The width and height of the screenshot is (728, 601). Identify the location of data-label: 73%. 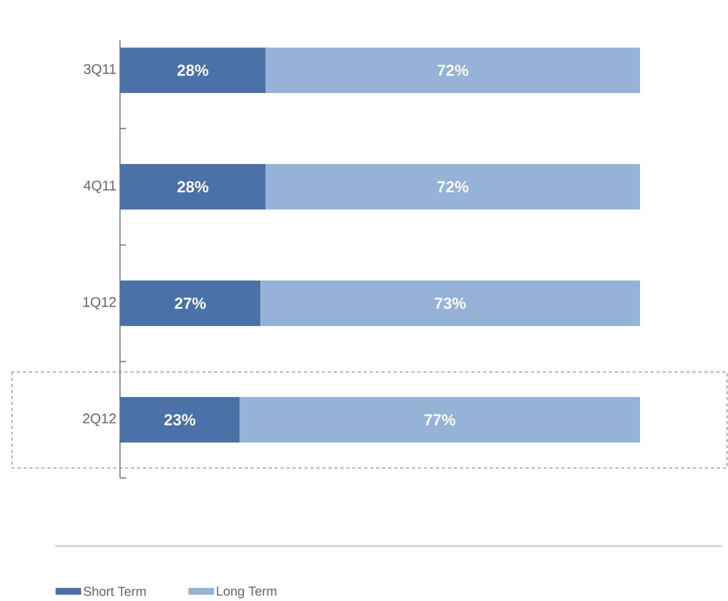
(450, 303).